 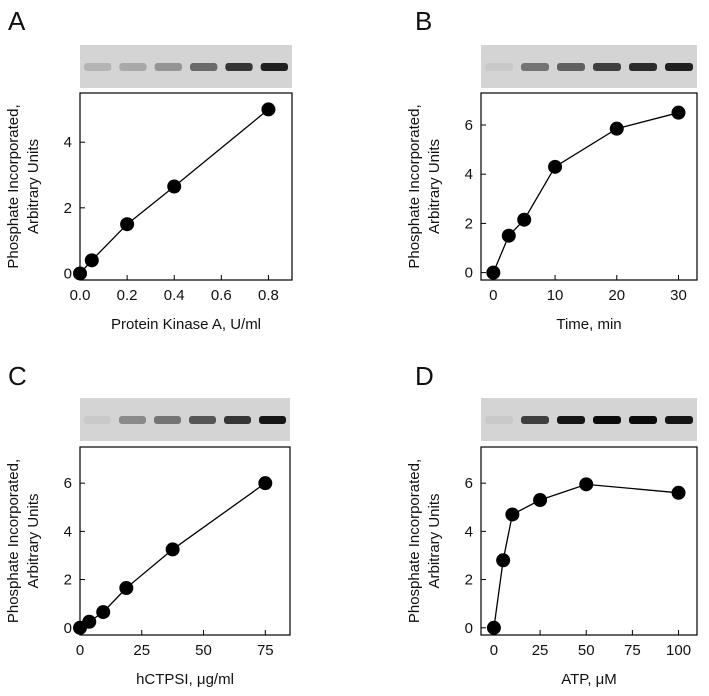 I want to click on y-axis-label: Arbitrary Units, so click(x=434, y=186).